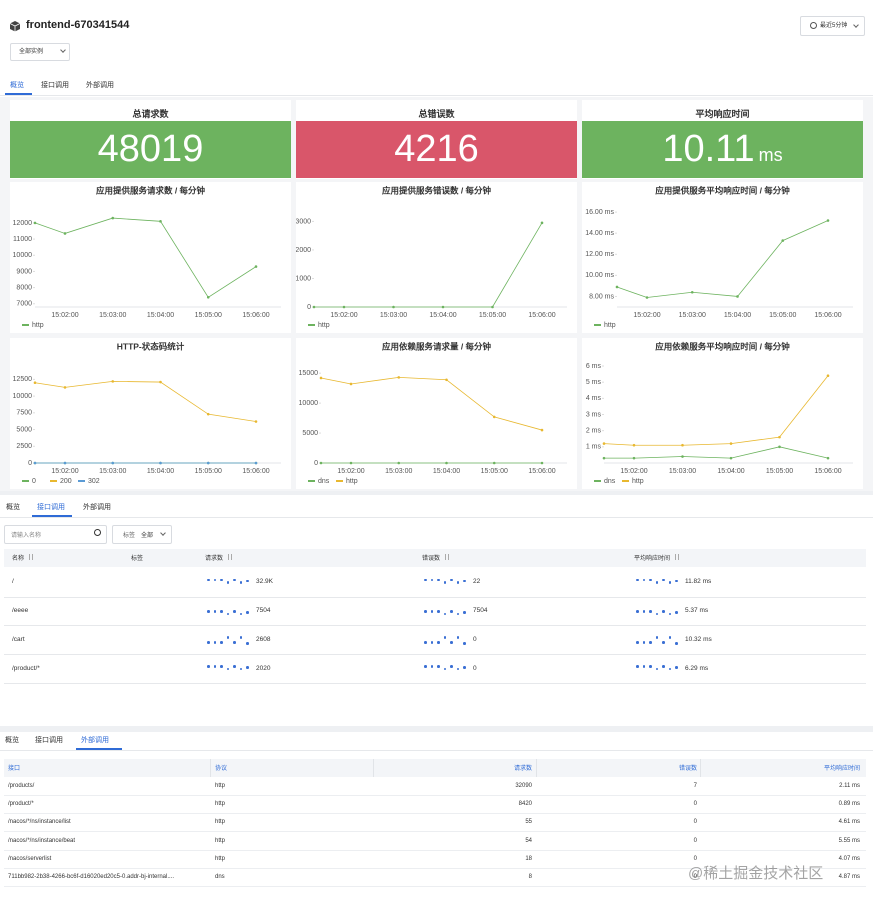 The image size is (873, 908). What do you see at coordinates (849, 786) in the screenshot?
I see `cell: 2.11 ms` at bounding box center [849, 786].